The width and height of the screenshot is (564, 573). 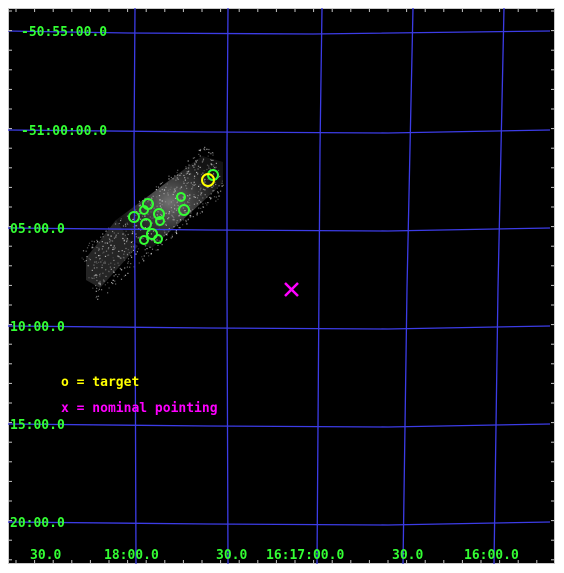 I want to click on dec-label: 20:00.0, so click(x=37, y=523).